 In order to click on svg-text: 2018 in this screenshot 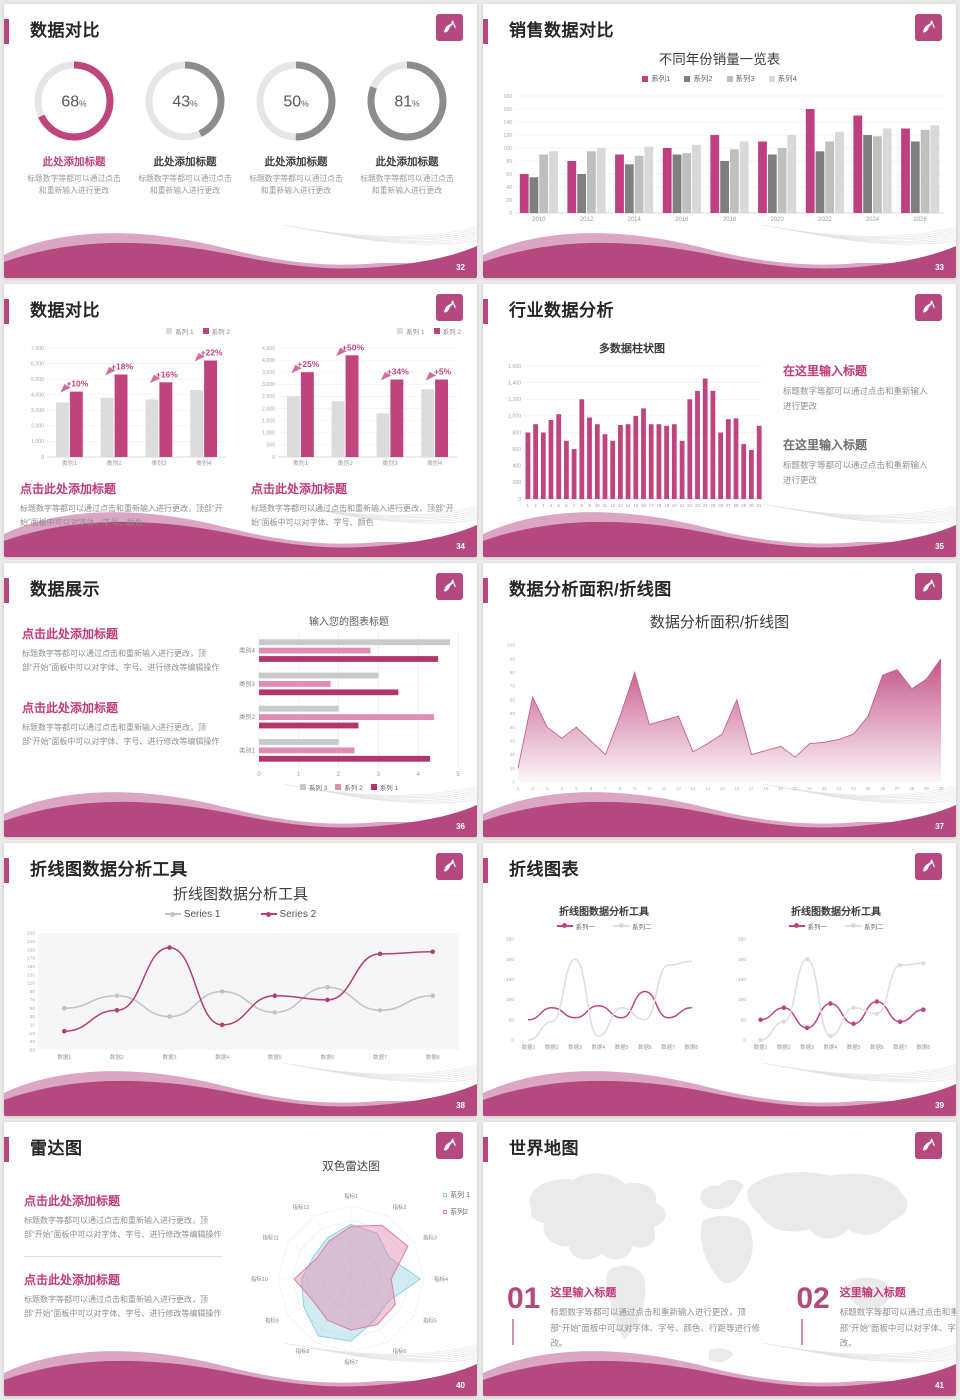, I will do `click(730, 220)`.